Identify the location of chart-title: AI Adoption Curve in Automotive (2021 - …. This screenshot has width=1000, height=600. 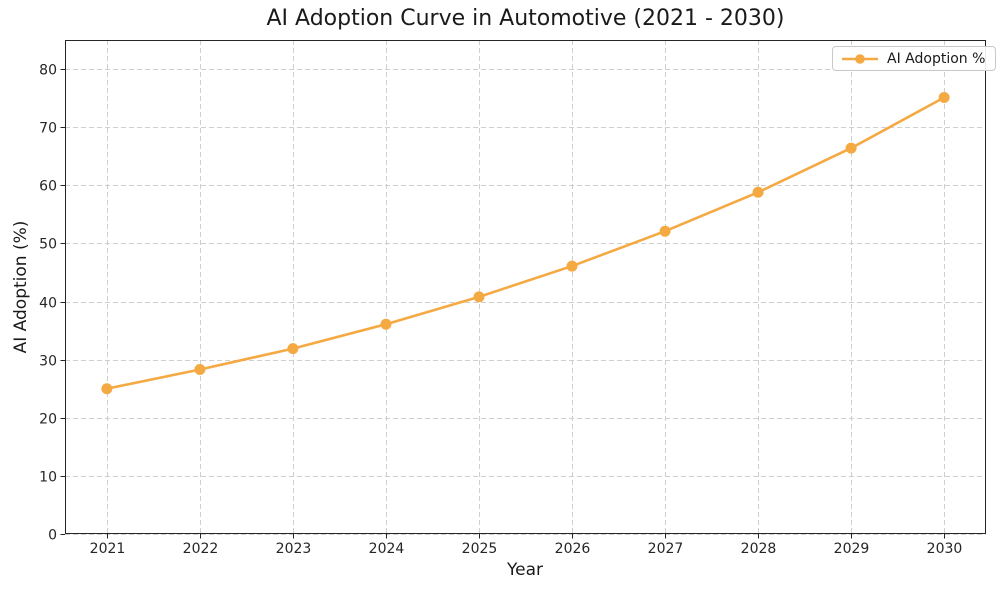
(525, 18).